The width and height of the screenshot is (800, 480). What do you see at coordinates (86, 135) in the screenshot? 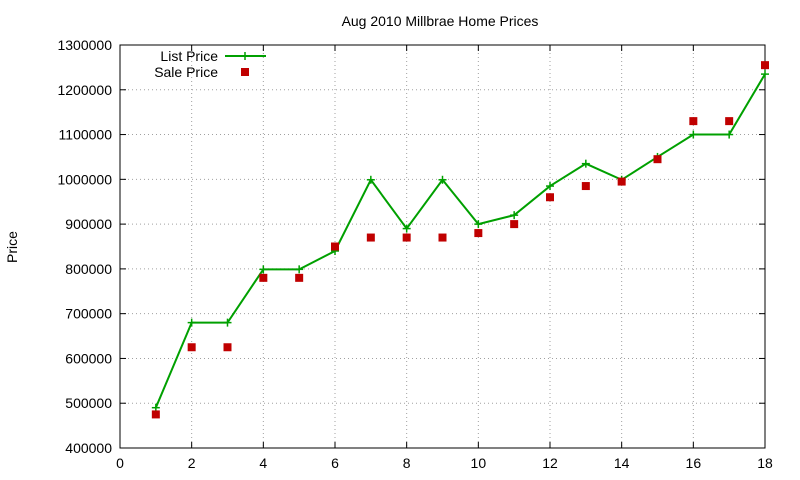
I see `y-tick-label: 1100000` at bounding box center [86, 135].